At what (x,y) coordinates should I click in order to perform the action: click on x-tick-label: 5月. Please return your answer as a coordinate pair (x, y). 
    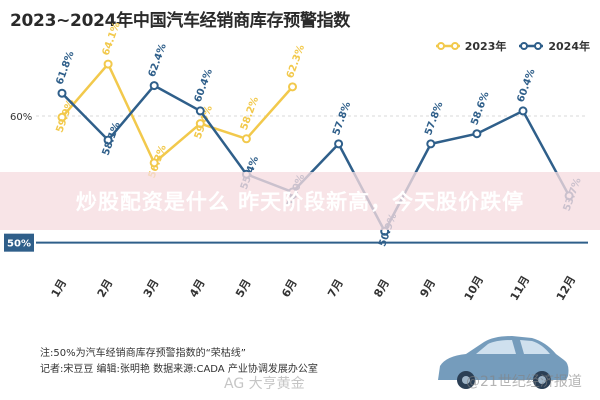
    Looking at the image, I should click on (243, 288).